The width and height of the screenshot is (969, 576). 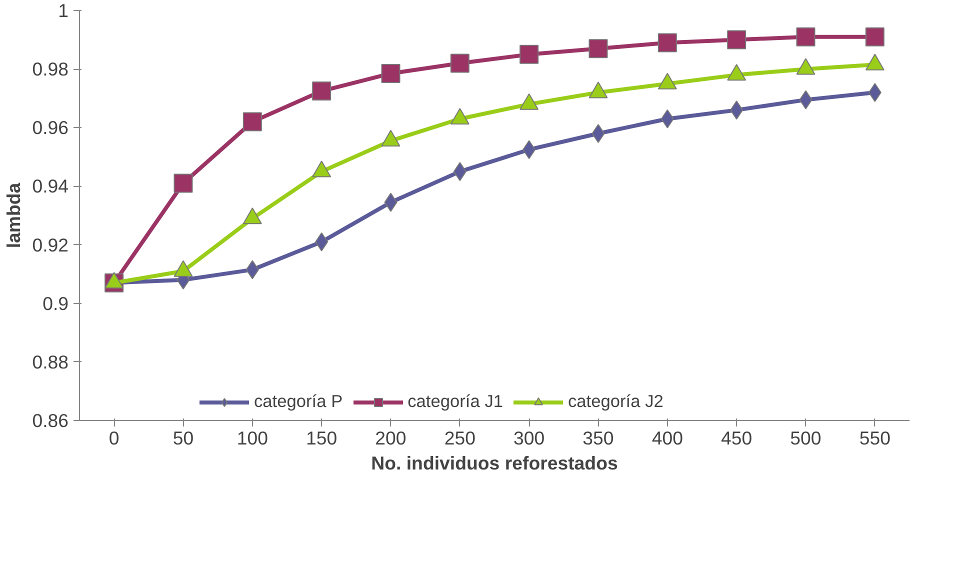 What do you see at coordinates (494, 463) in the screenshot?
I see `x-axis-title: No. individuos reforestados` at bounding box center [494, 463].